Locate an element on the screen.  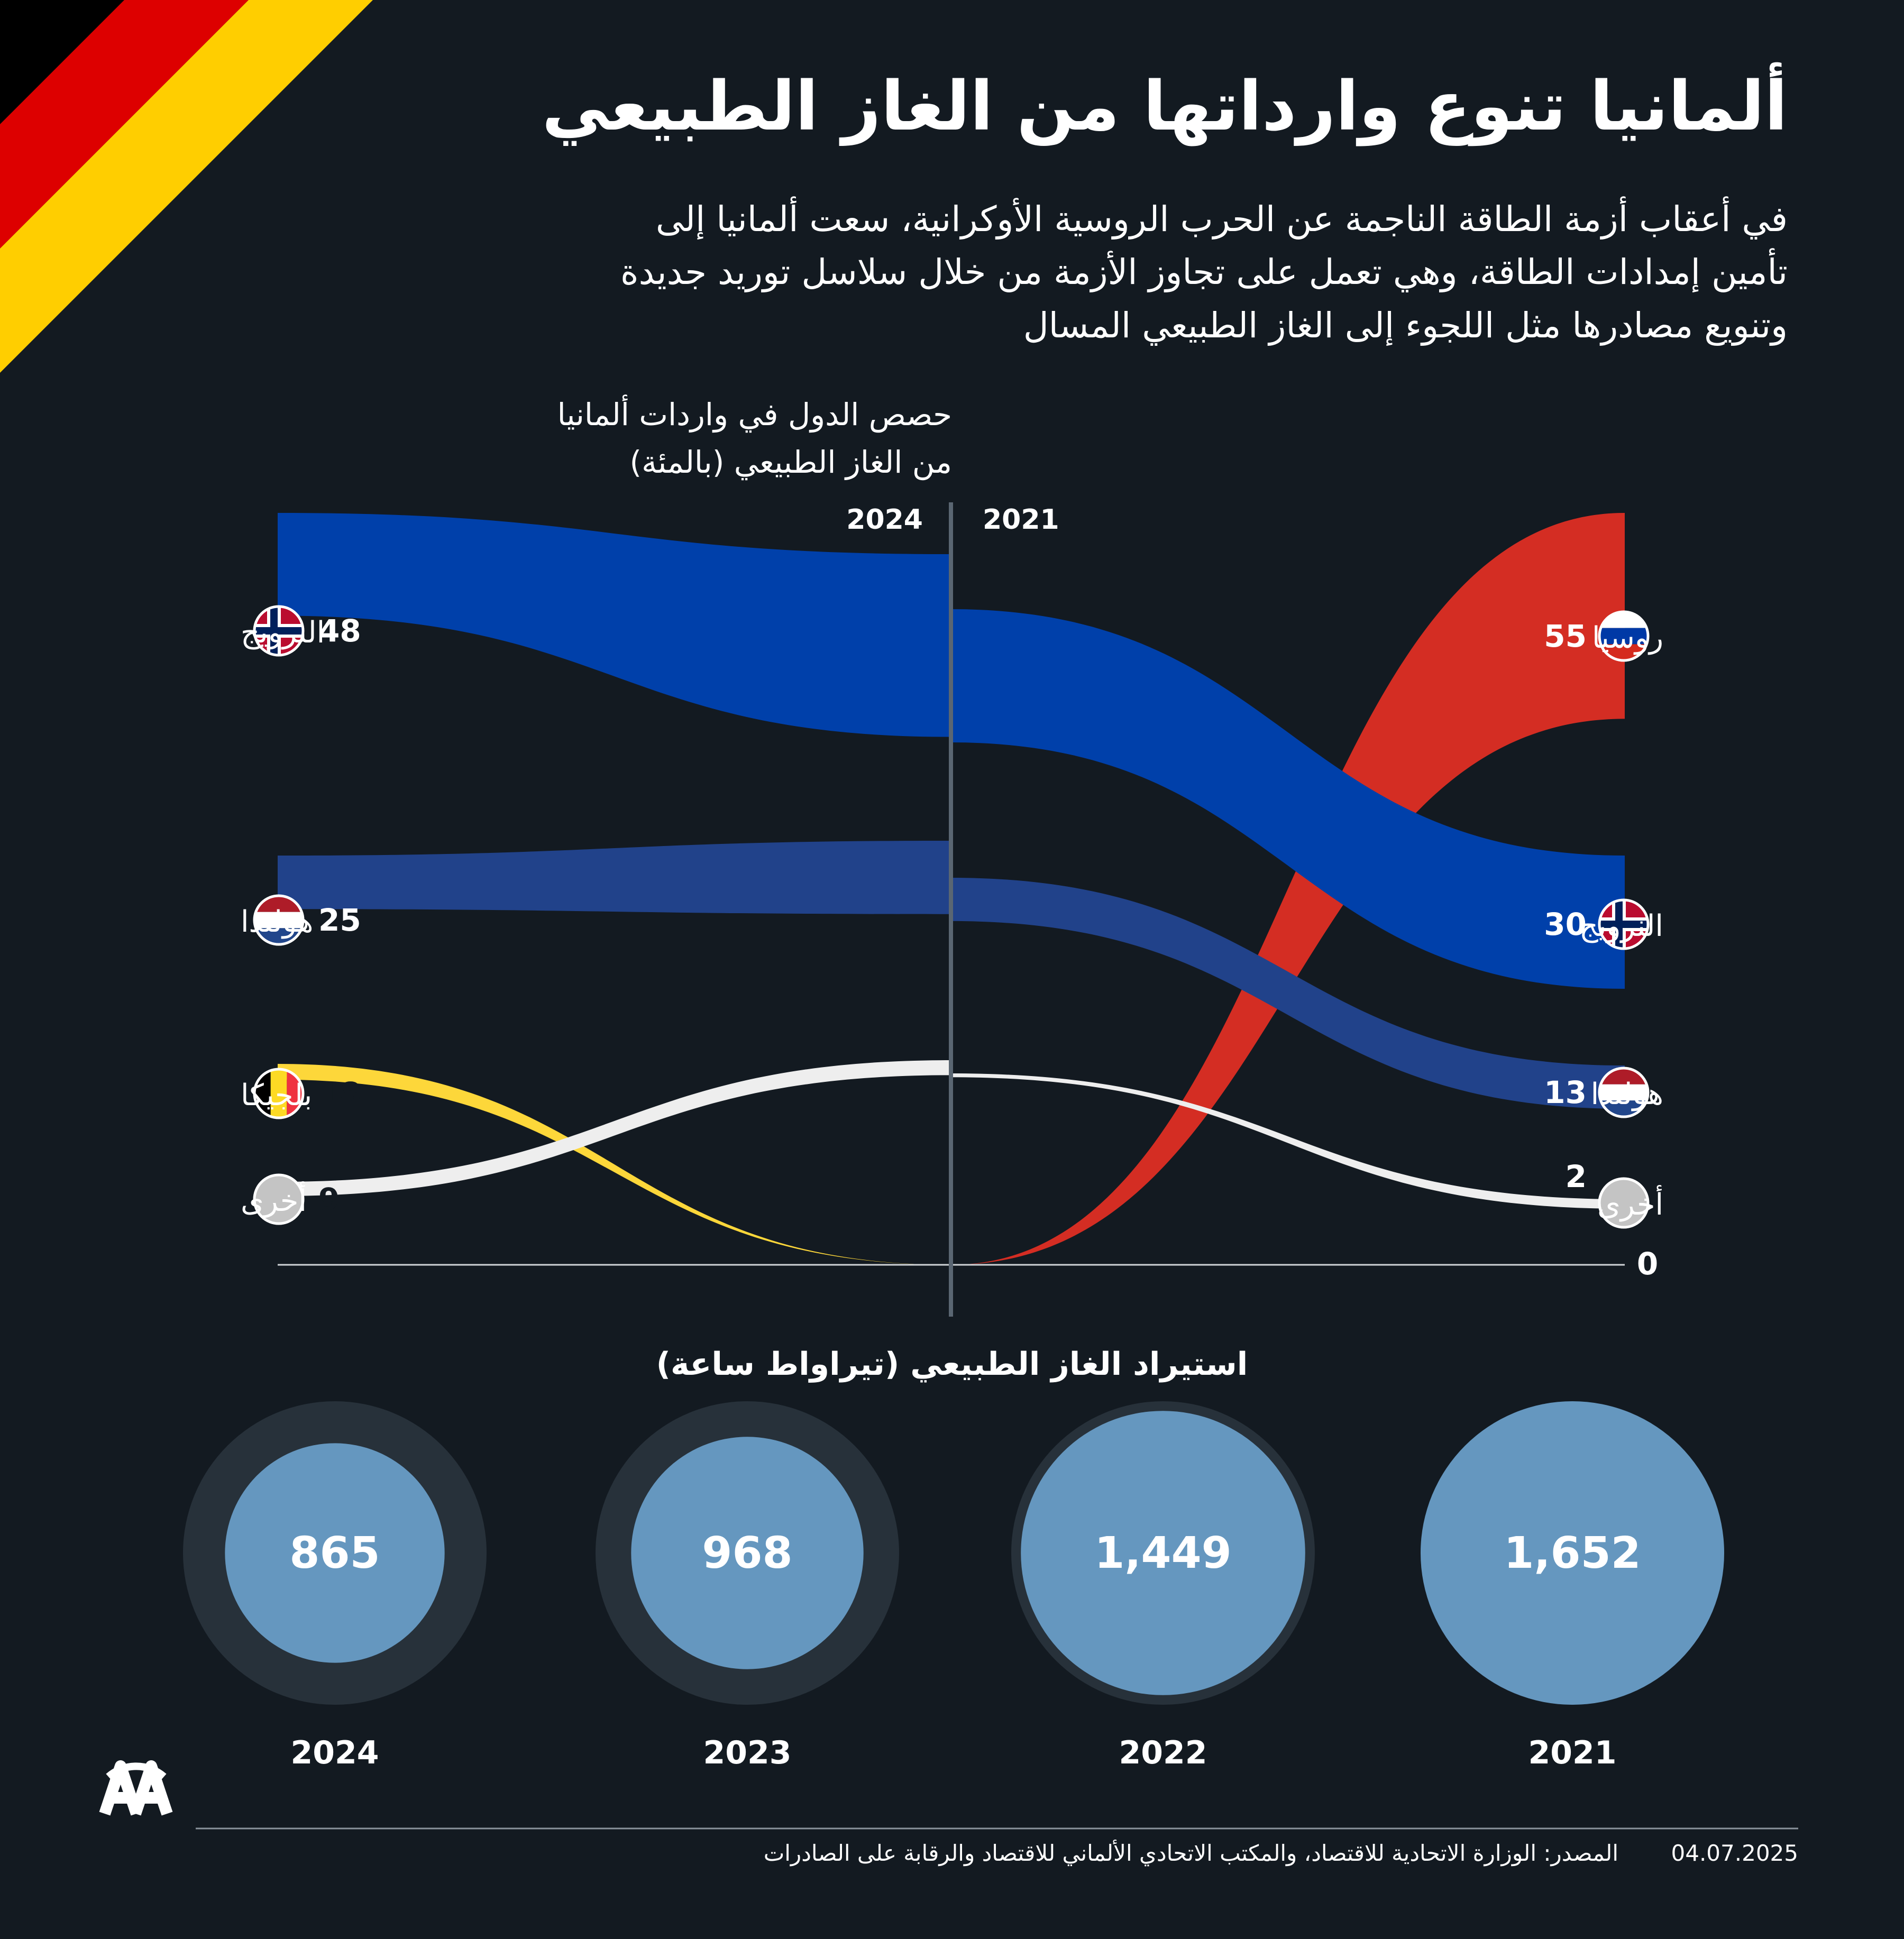
right-norway-flag-fill is located at coordinates (1623, 925).